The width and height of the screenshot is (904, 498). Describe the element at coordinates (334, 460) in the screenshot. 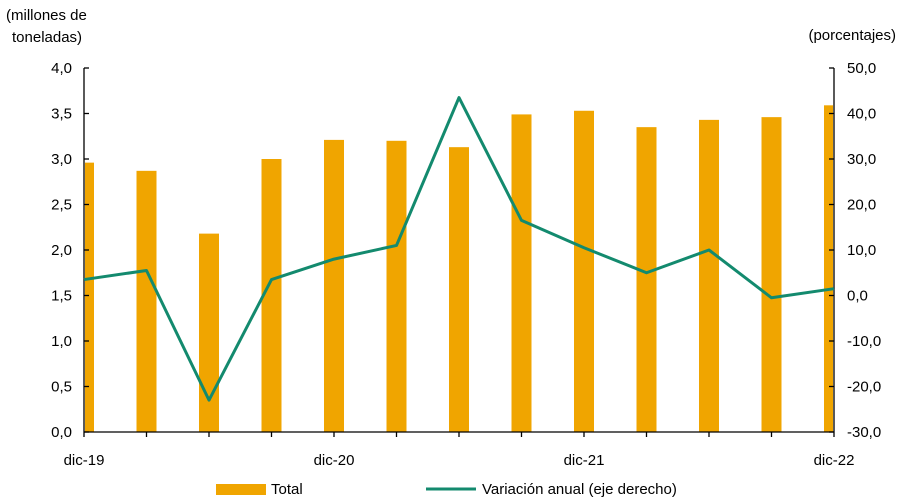

I see `x-tick-label: dic-20` at that location.